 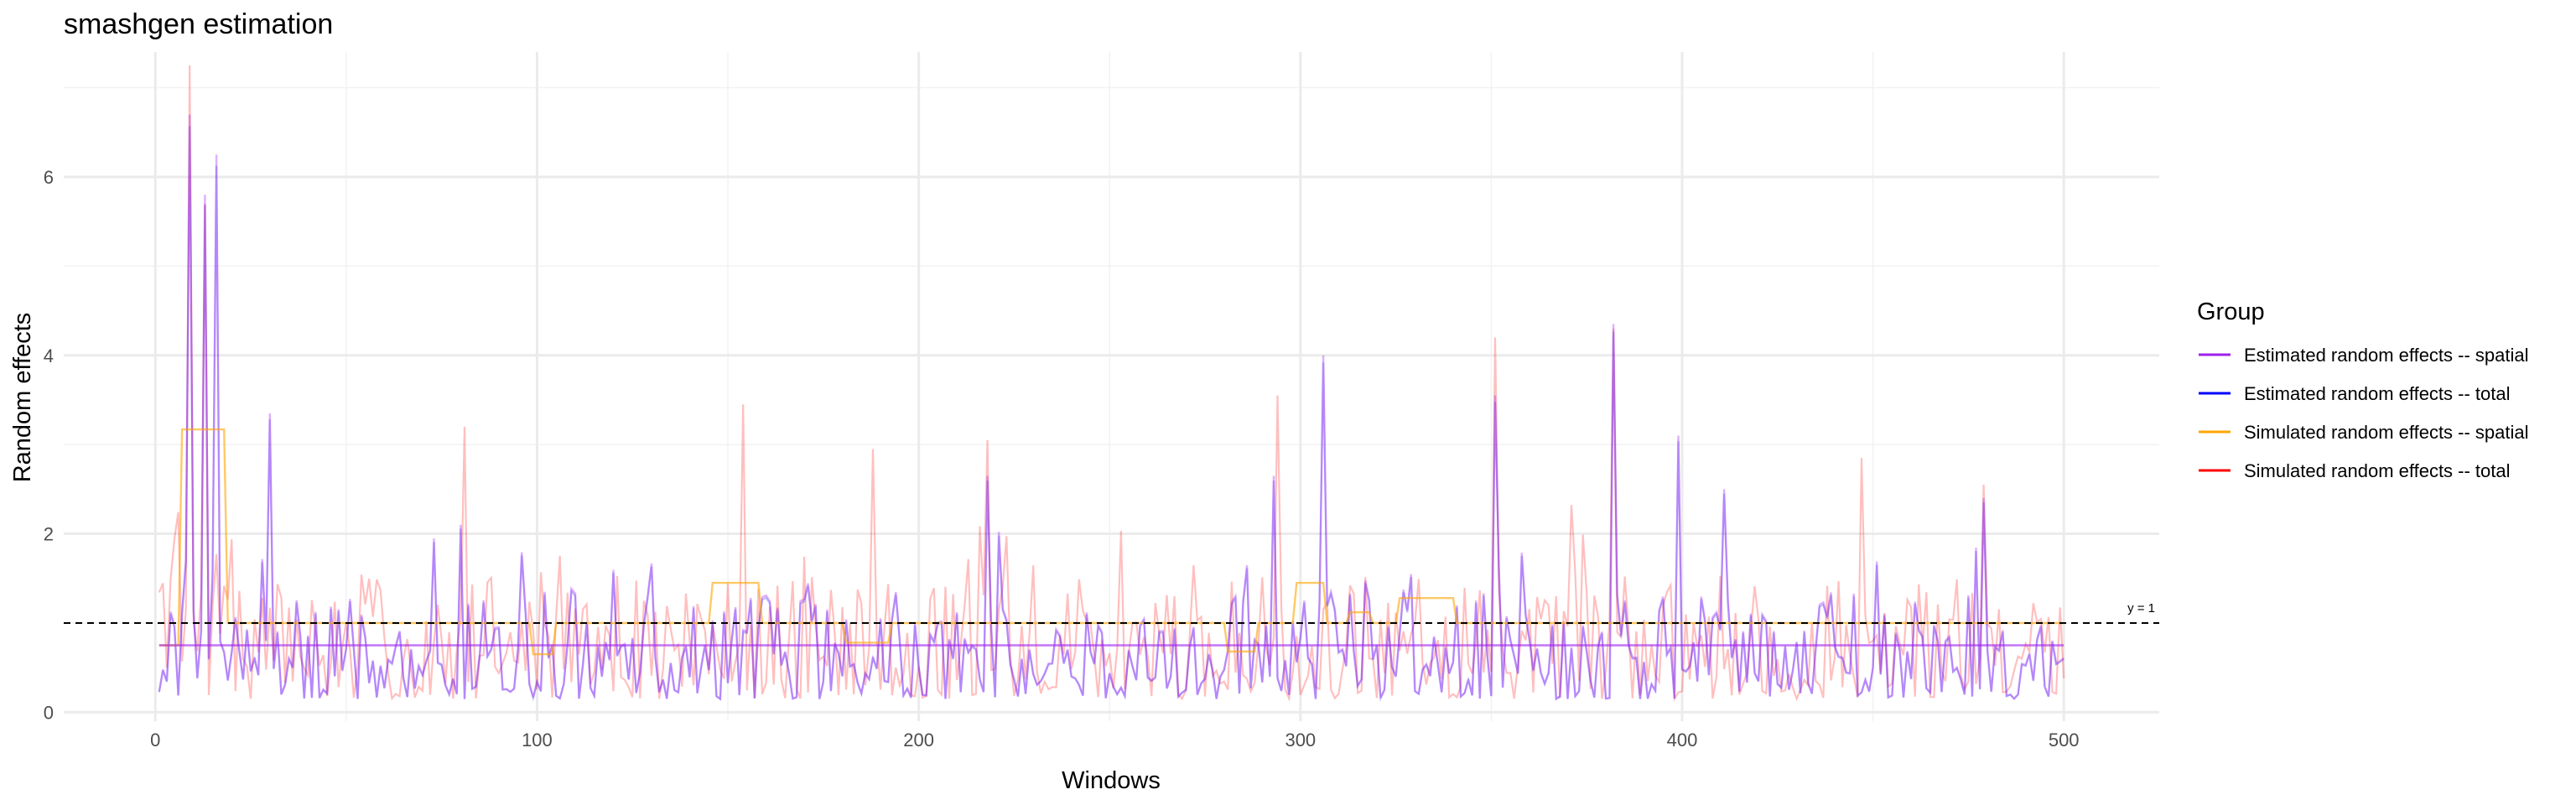 What do you see at coordinates (155, 740) in the screenshot?
I see `x-tick-label: 0` at bounding box center [155, 740].